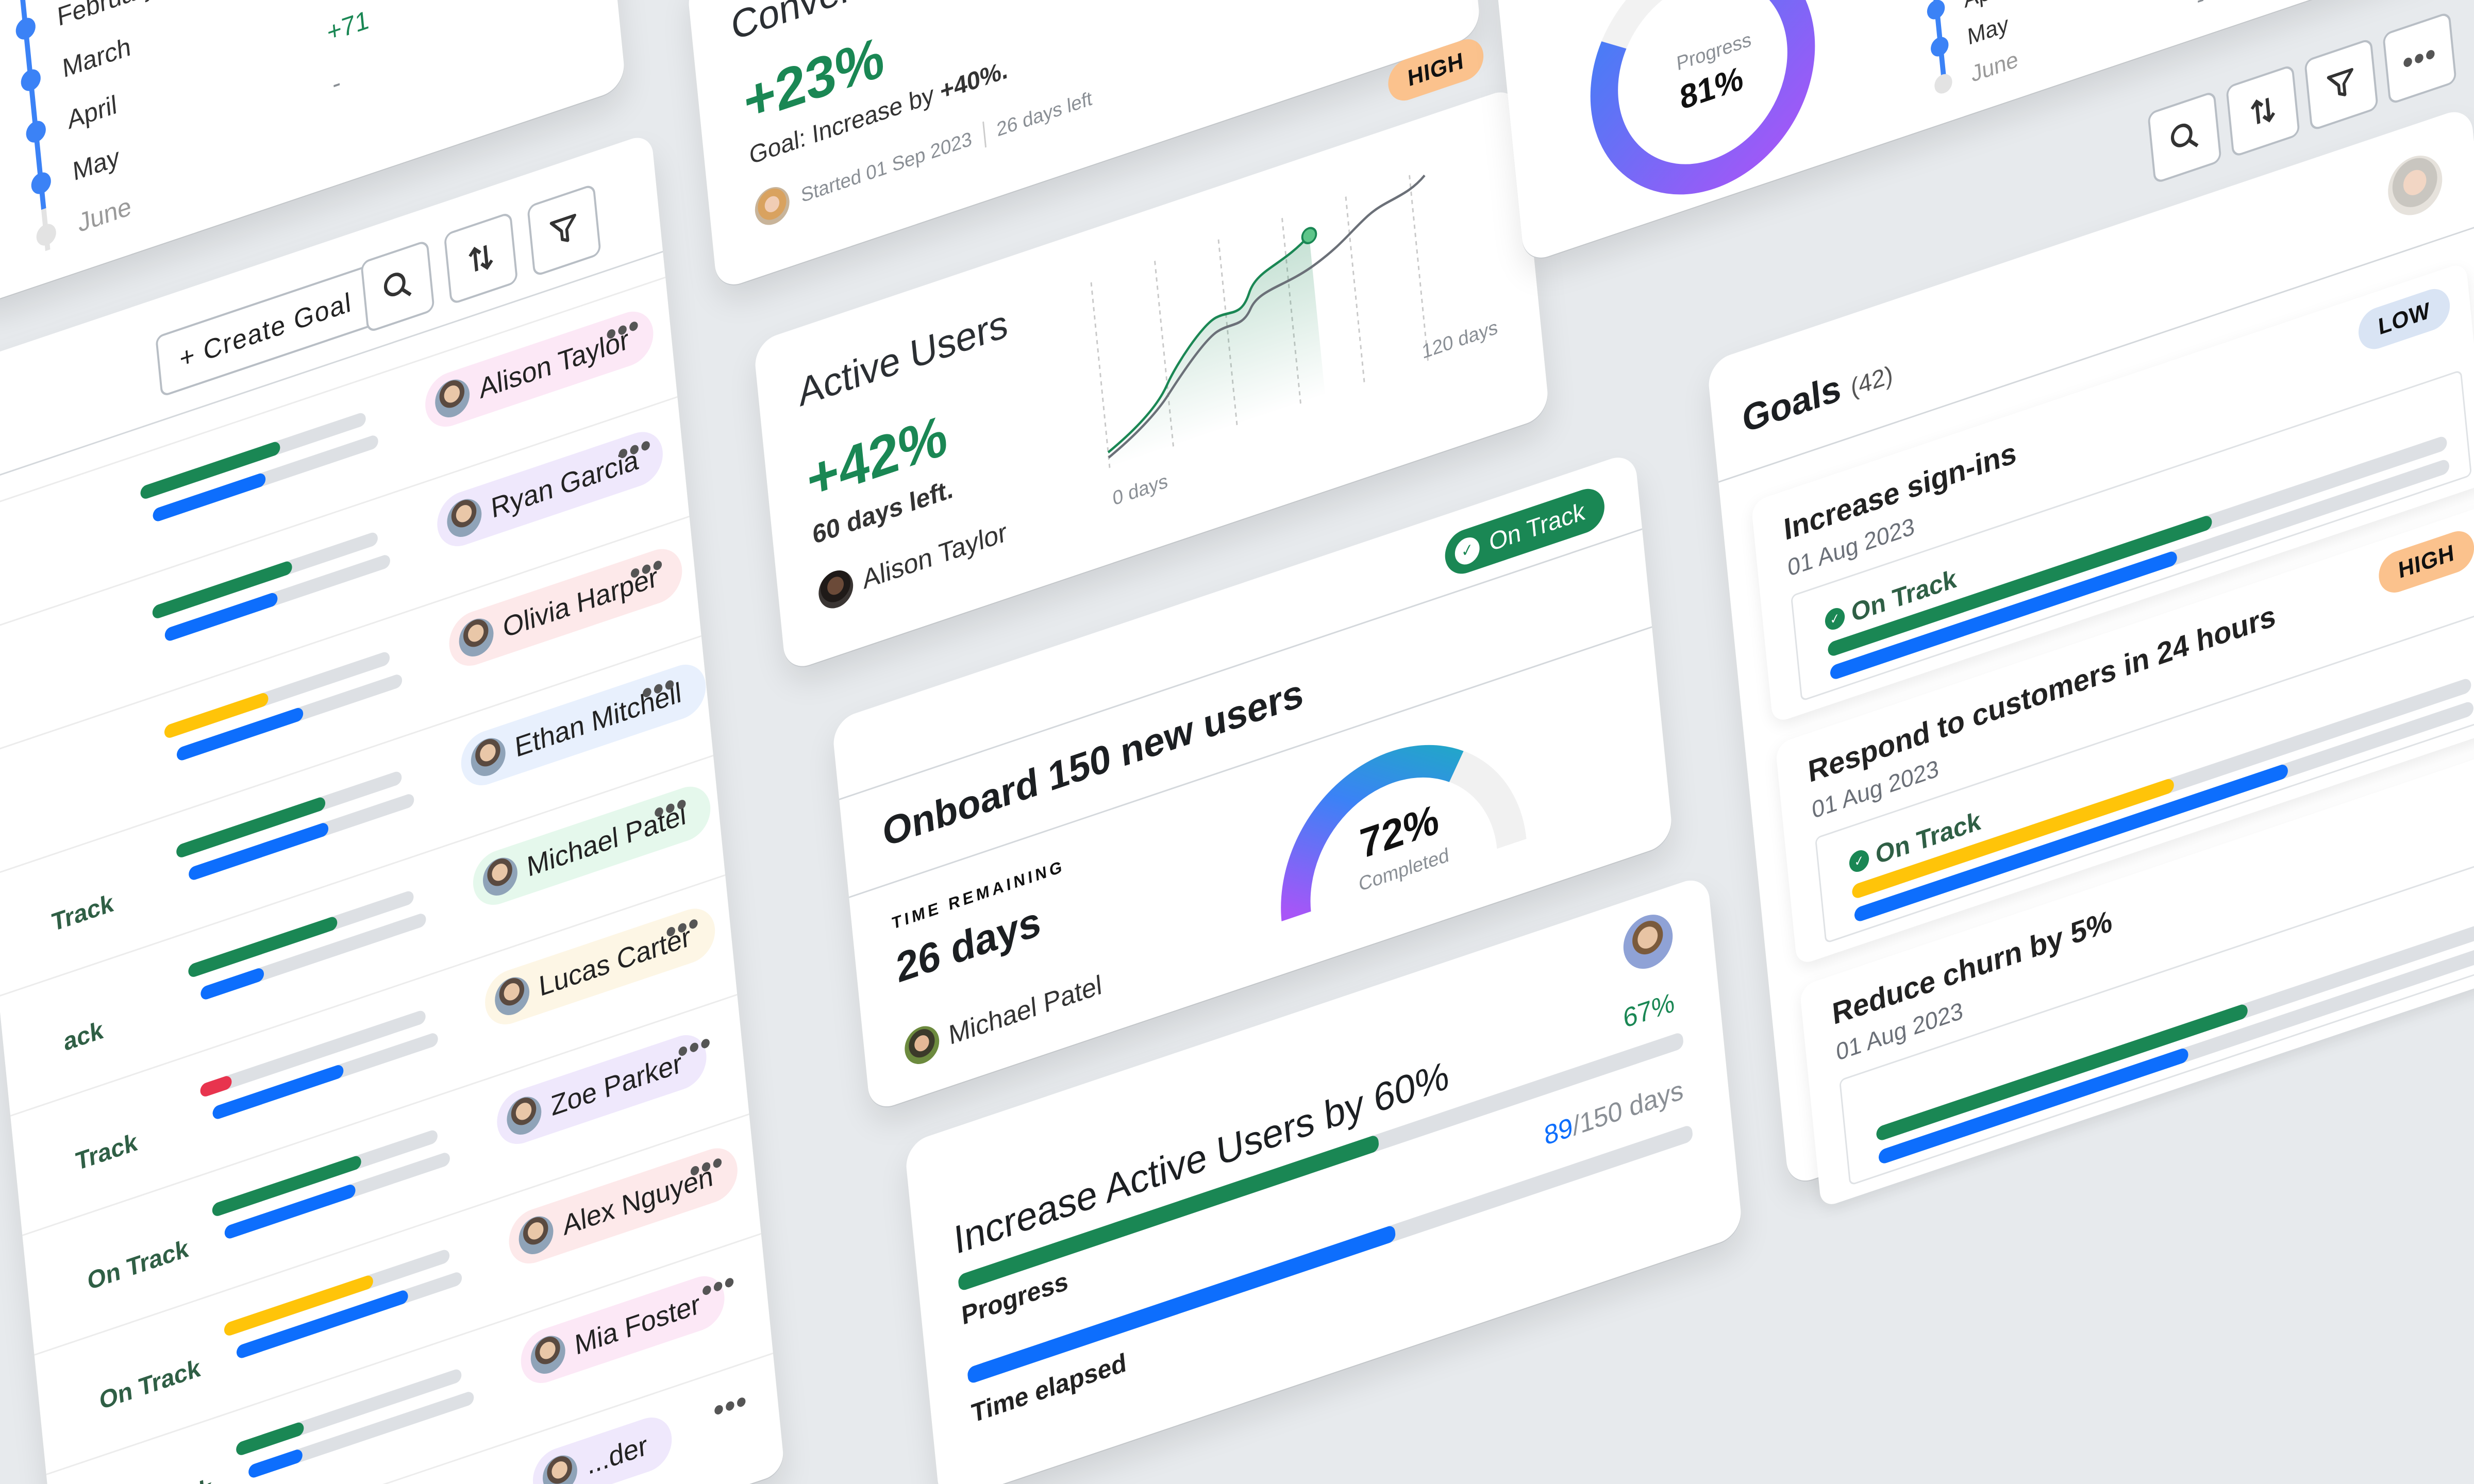 This screenshot has height=1484, width=2474. Describe the element at coordinates (83, 1036) in the screenshot. I see `row-status: ack` at that location.